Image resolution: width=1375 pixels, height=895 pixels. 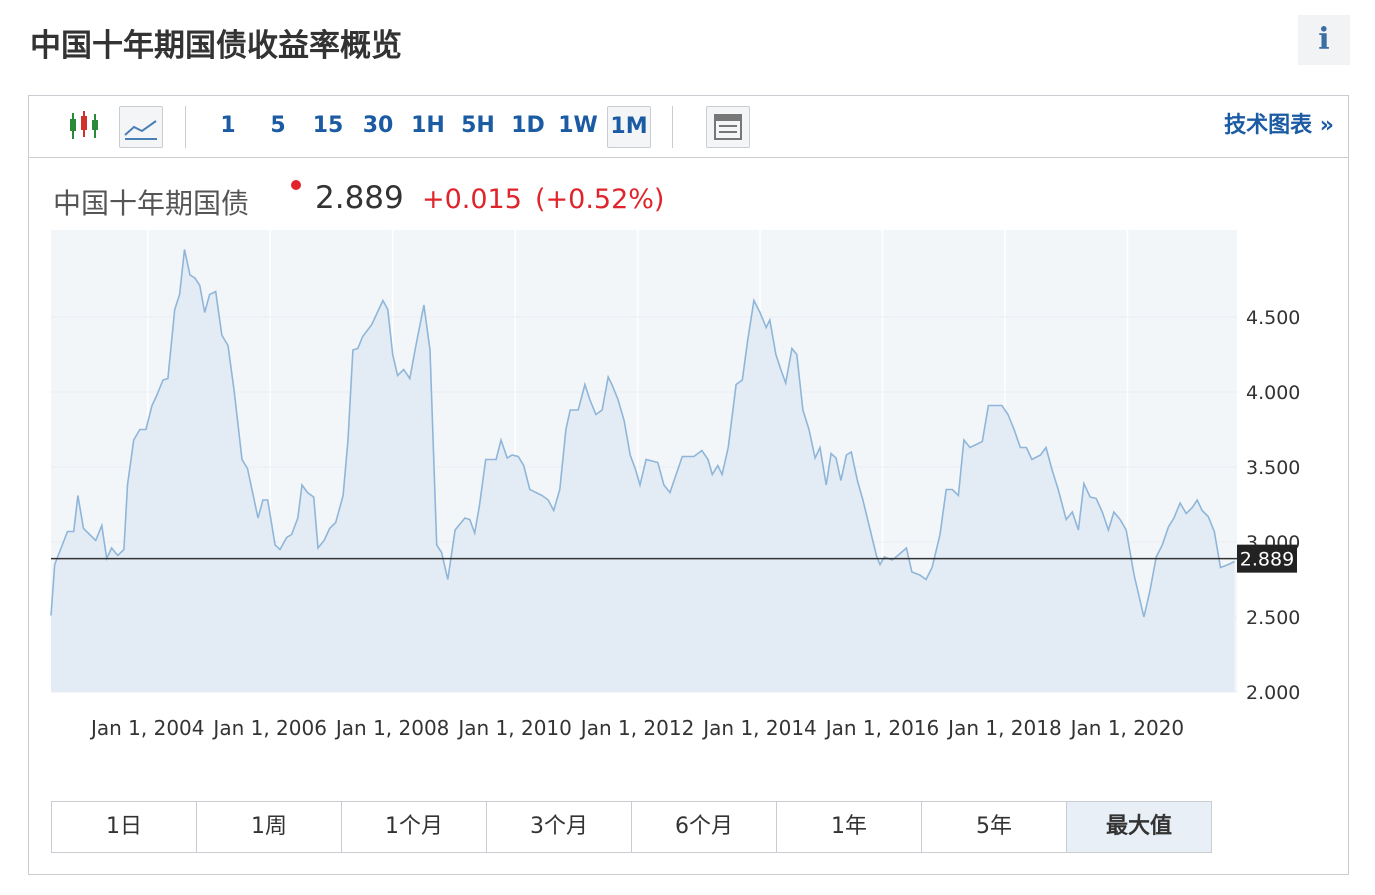 What do you see at coordinates (428, 125) in the screenshot?
I see `interval-button: 1H` at bounding box center [428, 125].